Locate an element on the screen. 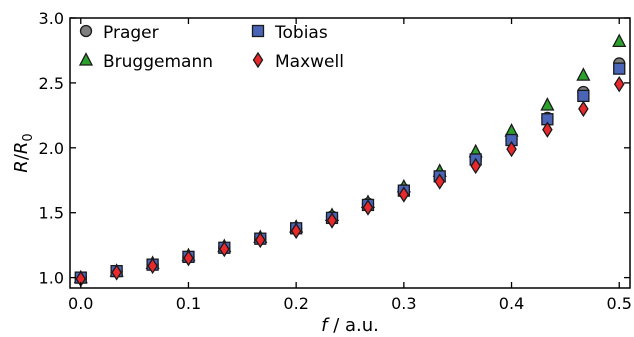  x-tick-label: 0.2 is located at coordinates (295, 303).